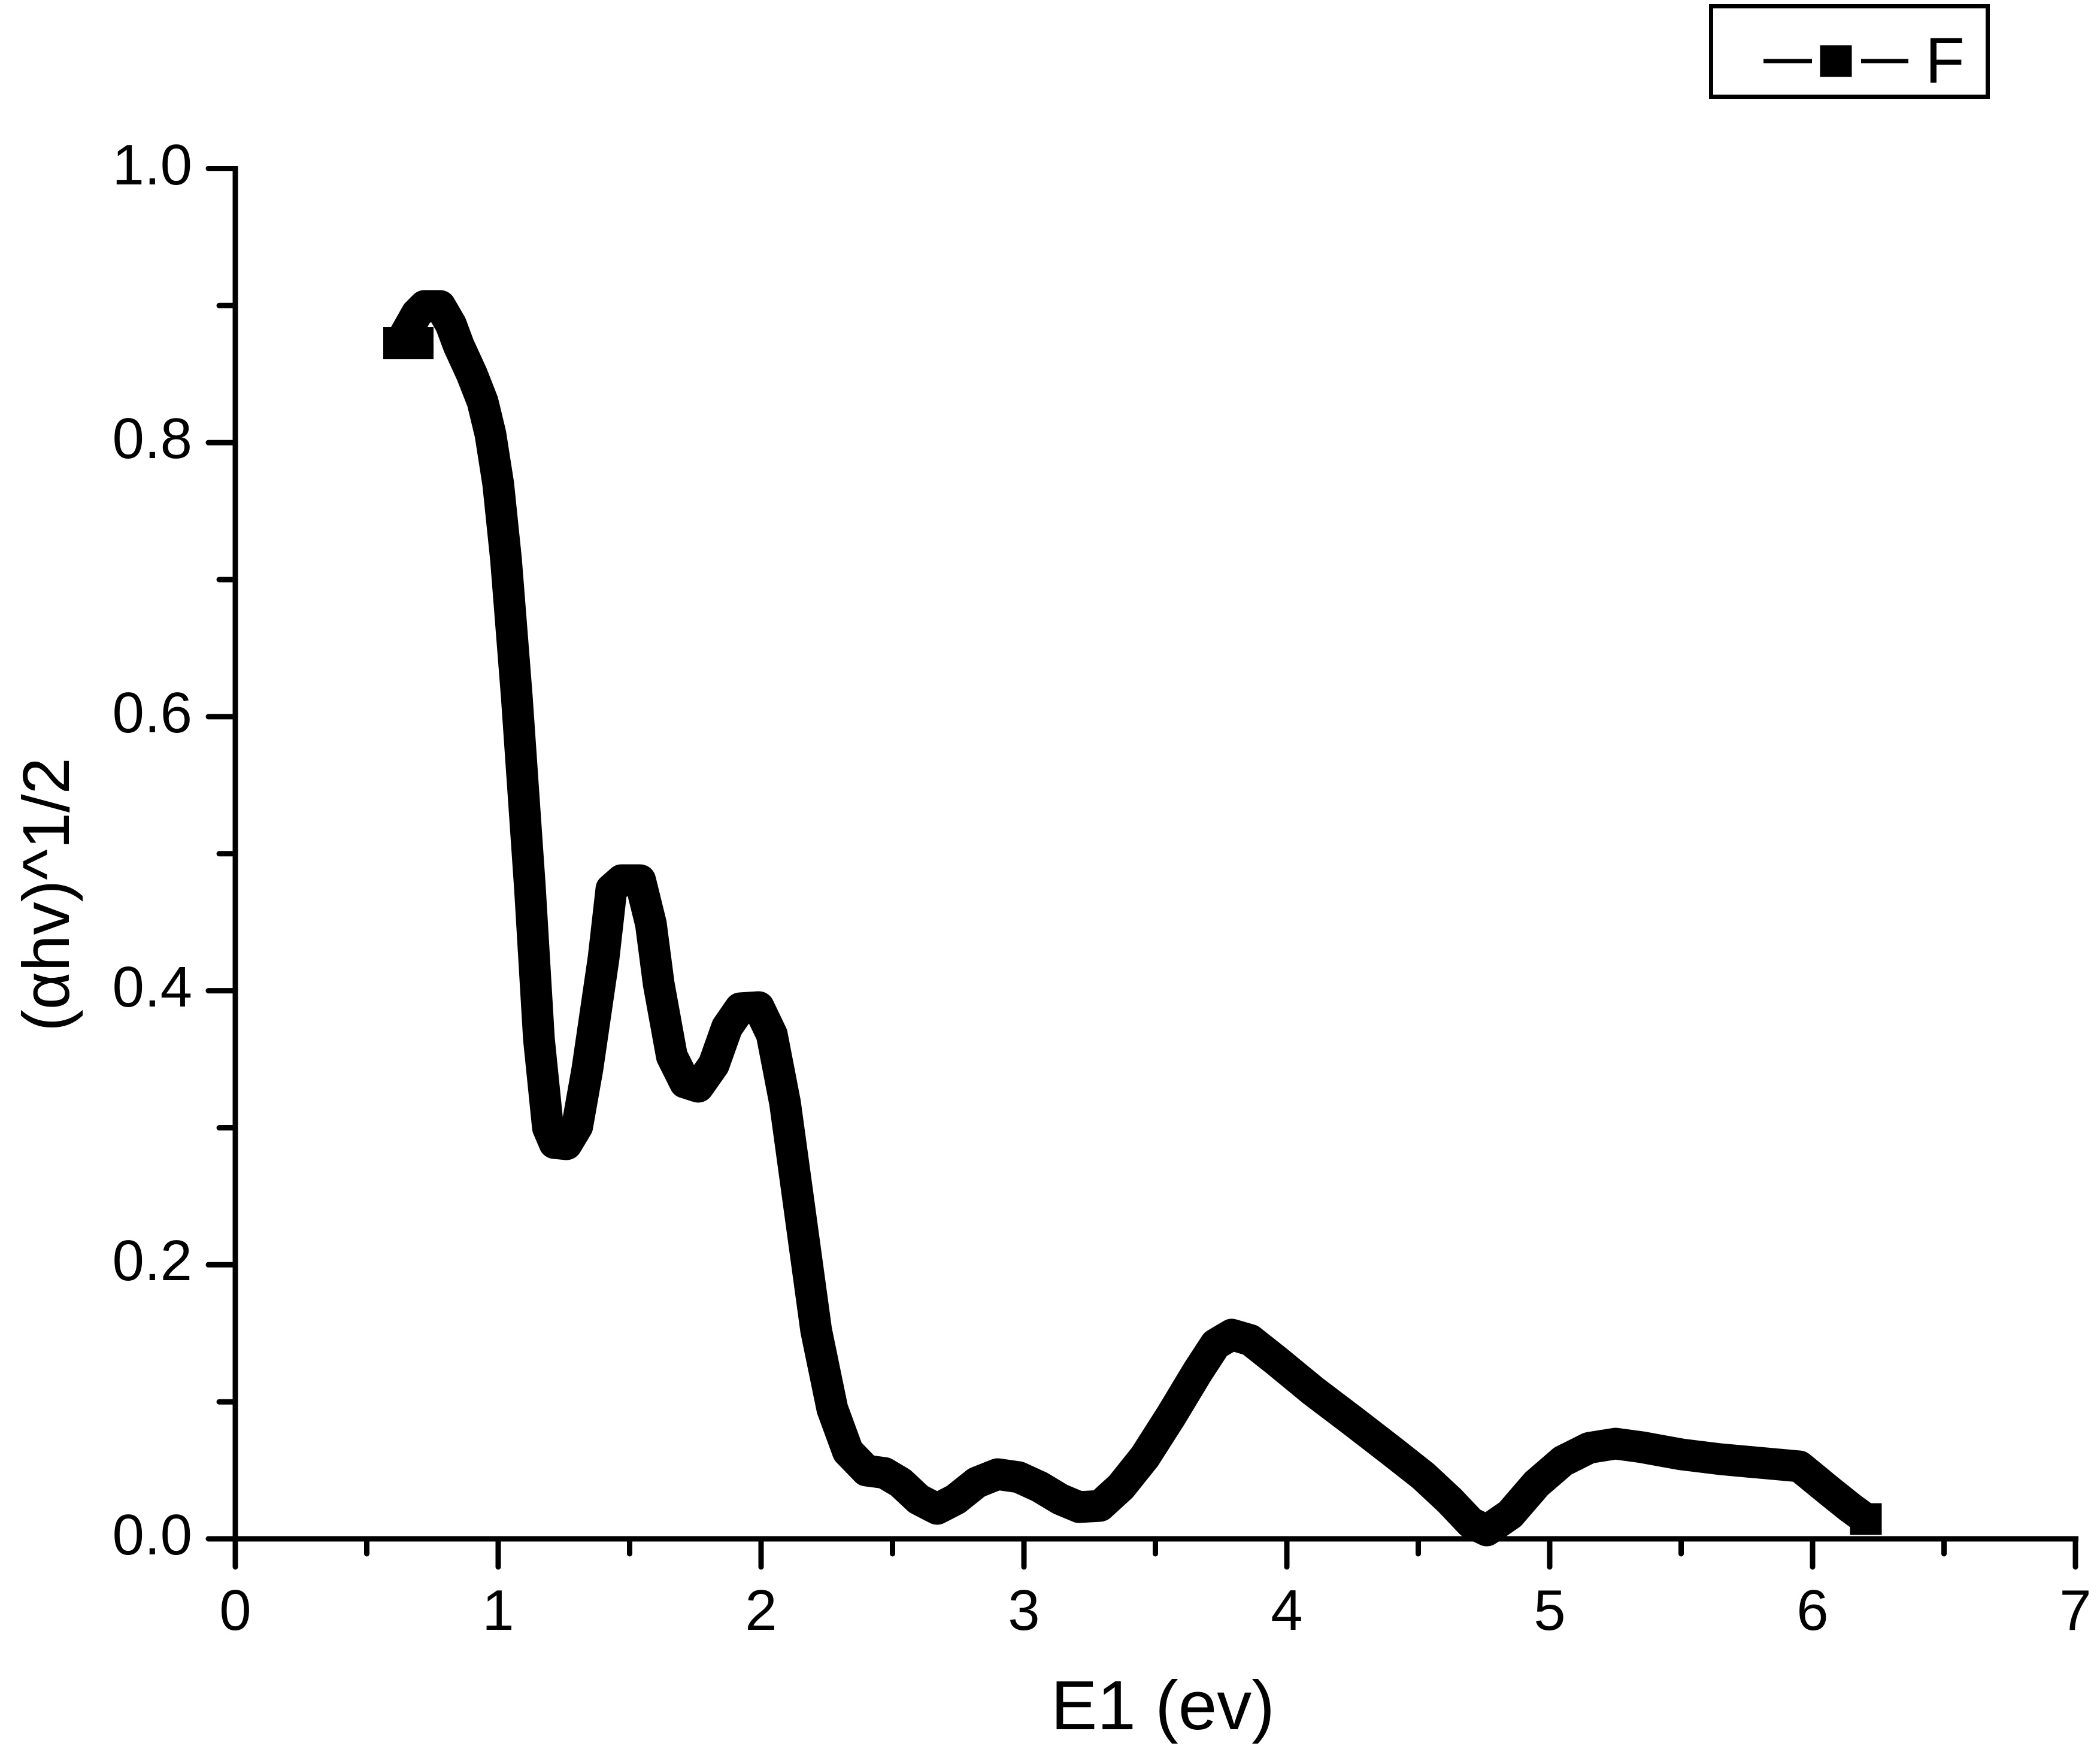 This screenshot has height=1746, width=2100. I want to click on svg-text: 7, so click(2075, 1610).